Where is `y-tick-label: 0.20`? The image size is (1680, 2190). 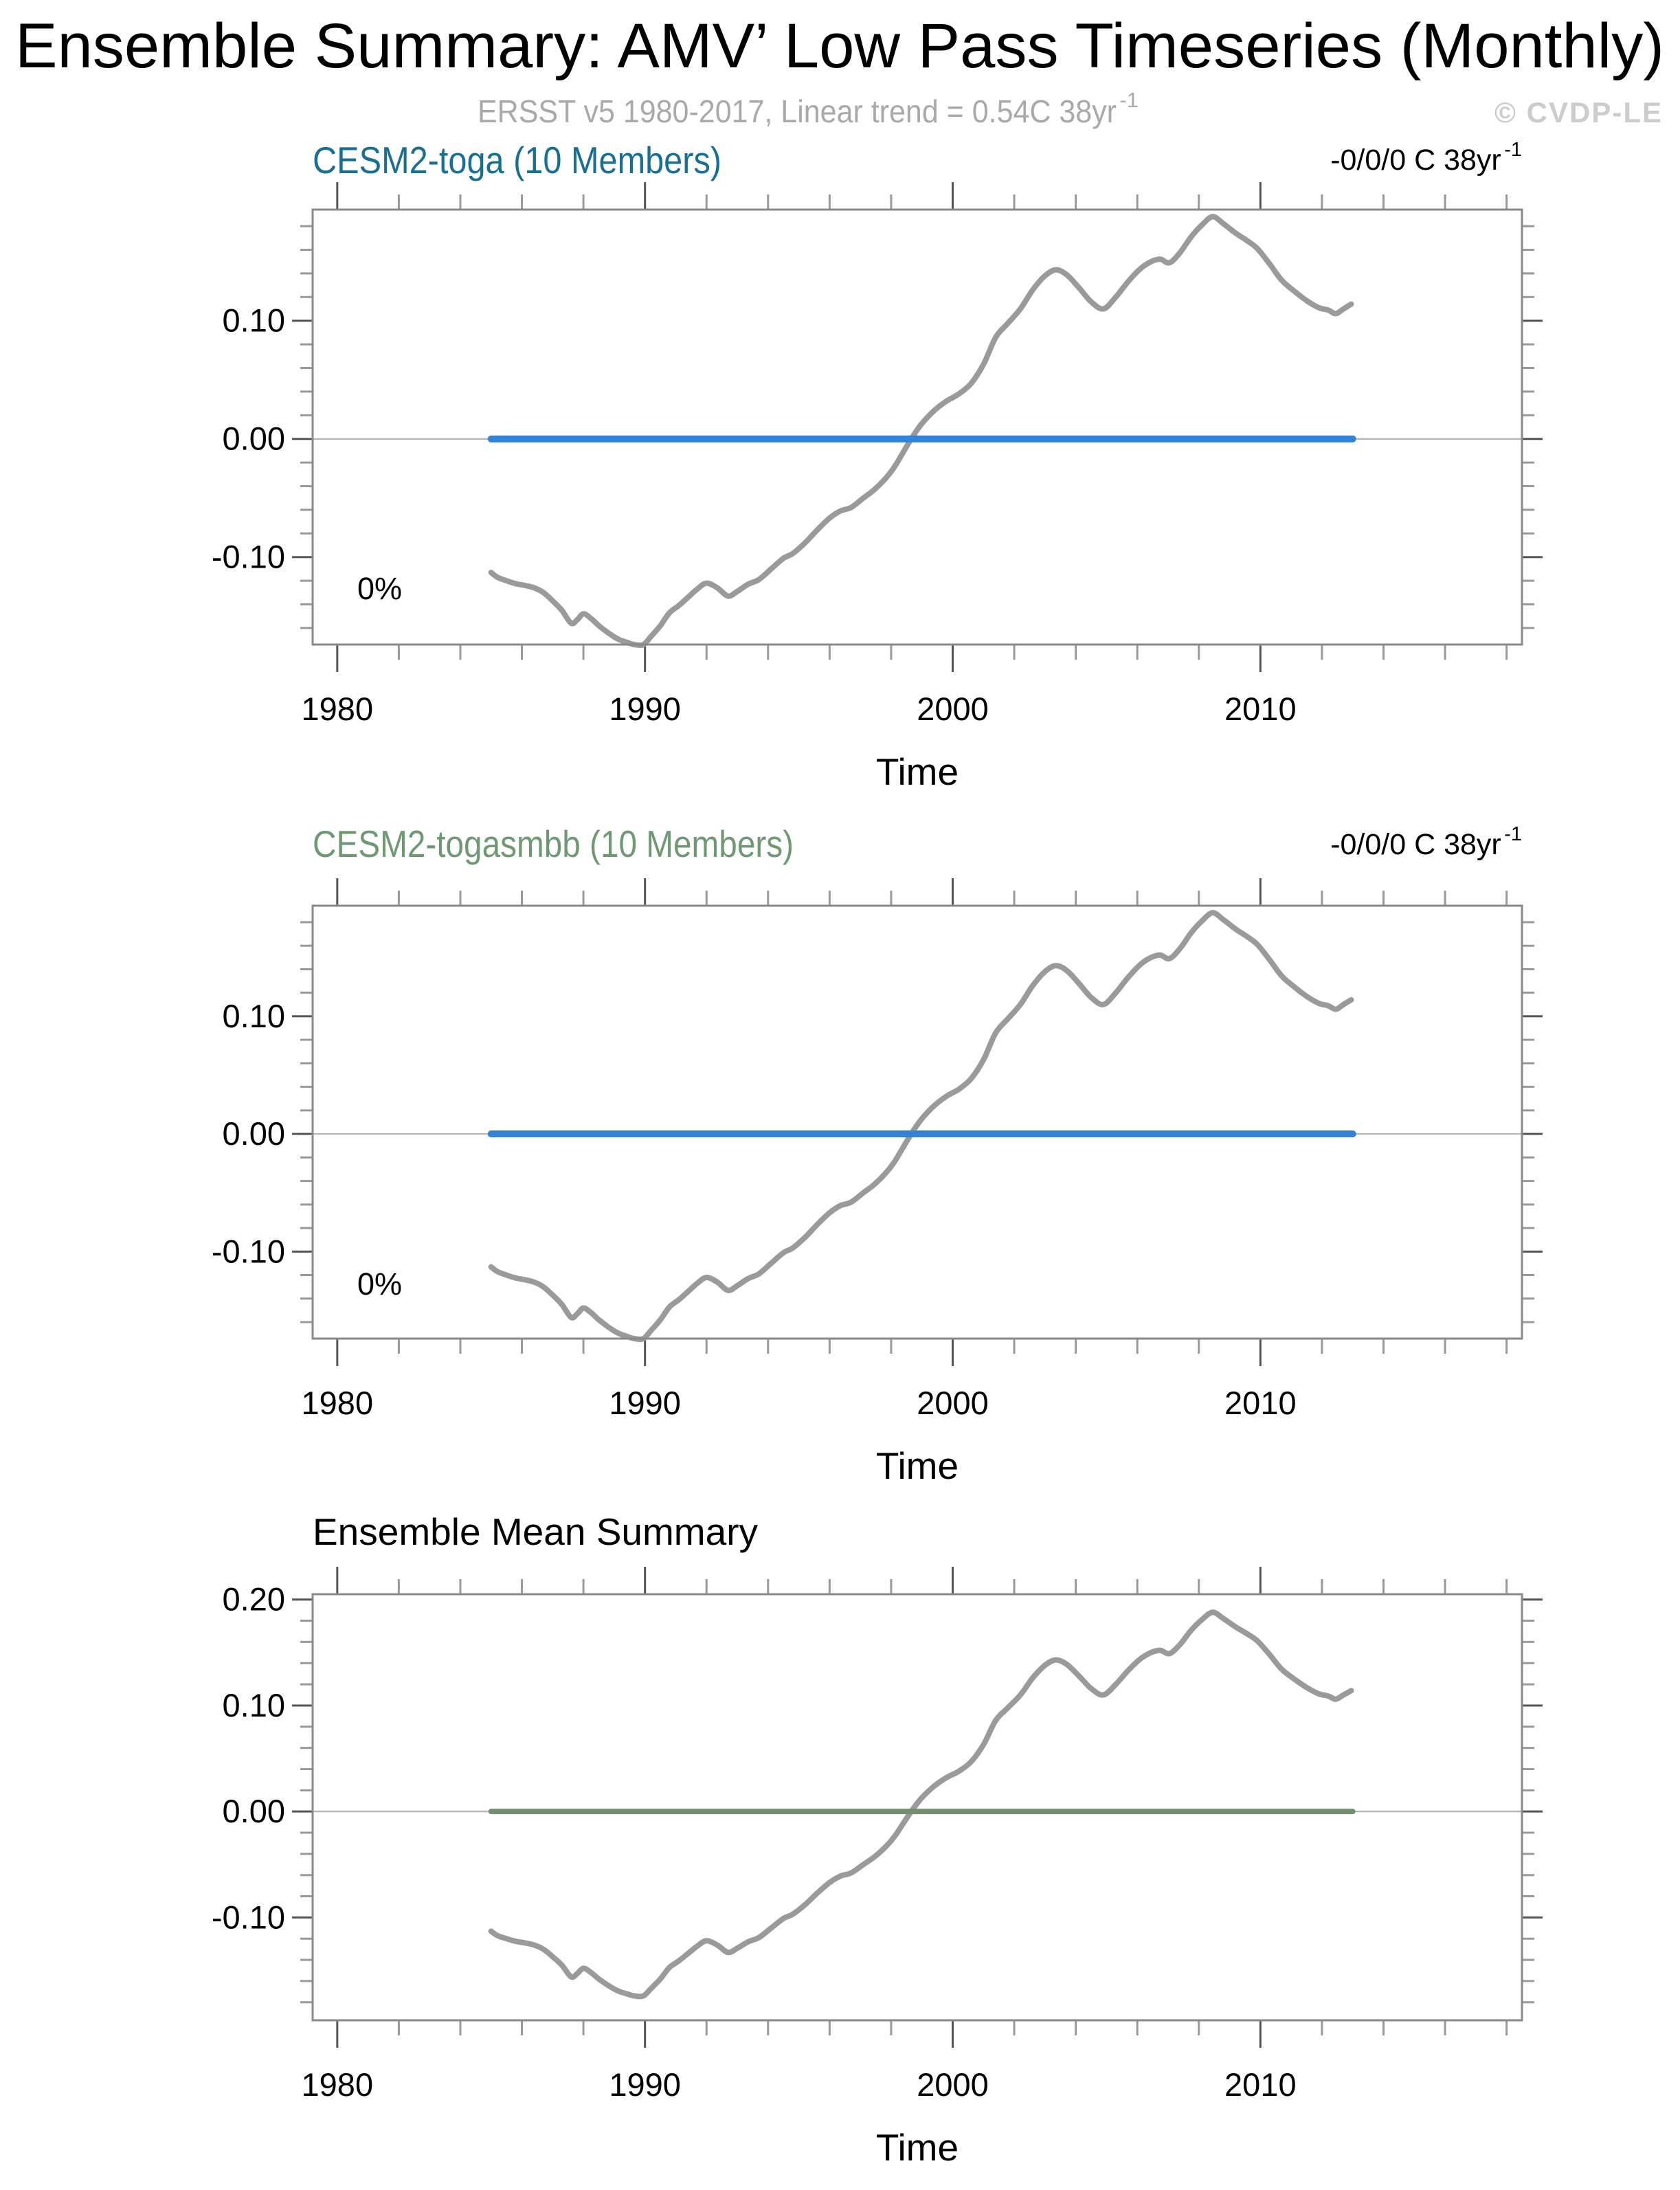
y-tick-label: 0.20 is located at coordinates (254, 1599).